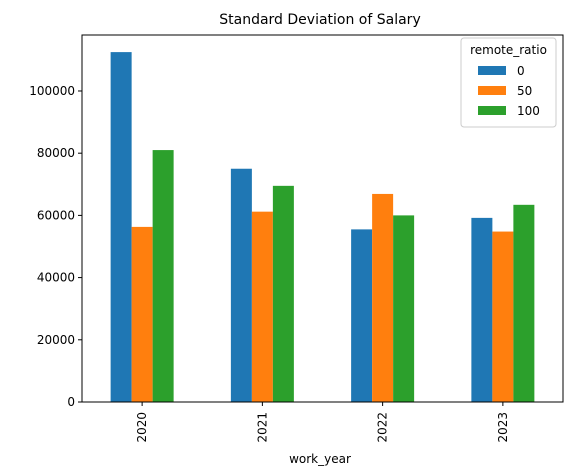 The image size is (578, 476). What do you see at coordinates (322, 422) in the screenshot?
I see `x-axis: 2020 2021 2022 2023` at bounding box center [322, 422].